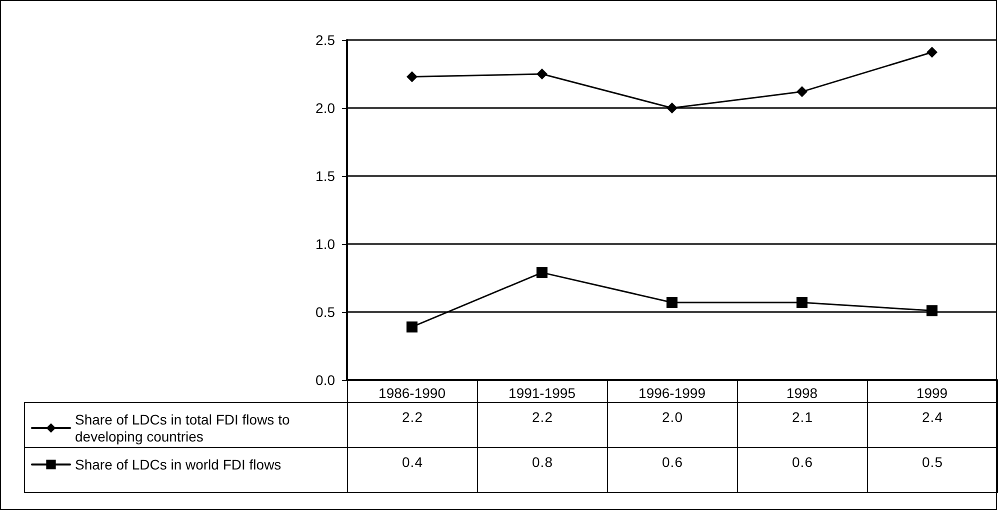  Describe the element at coordinates (542, 470) in the screenshot. I see `data-label: 0.8` at that location.